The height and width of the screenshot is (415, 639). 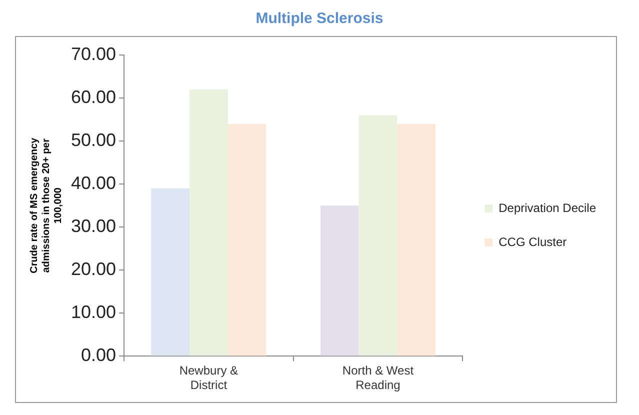 What do you see at coordinates (319, 19) in the screenshot?
I see `chart-title: Multiple Sclerosis` at bounding box center [319, 19].